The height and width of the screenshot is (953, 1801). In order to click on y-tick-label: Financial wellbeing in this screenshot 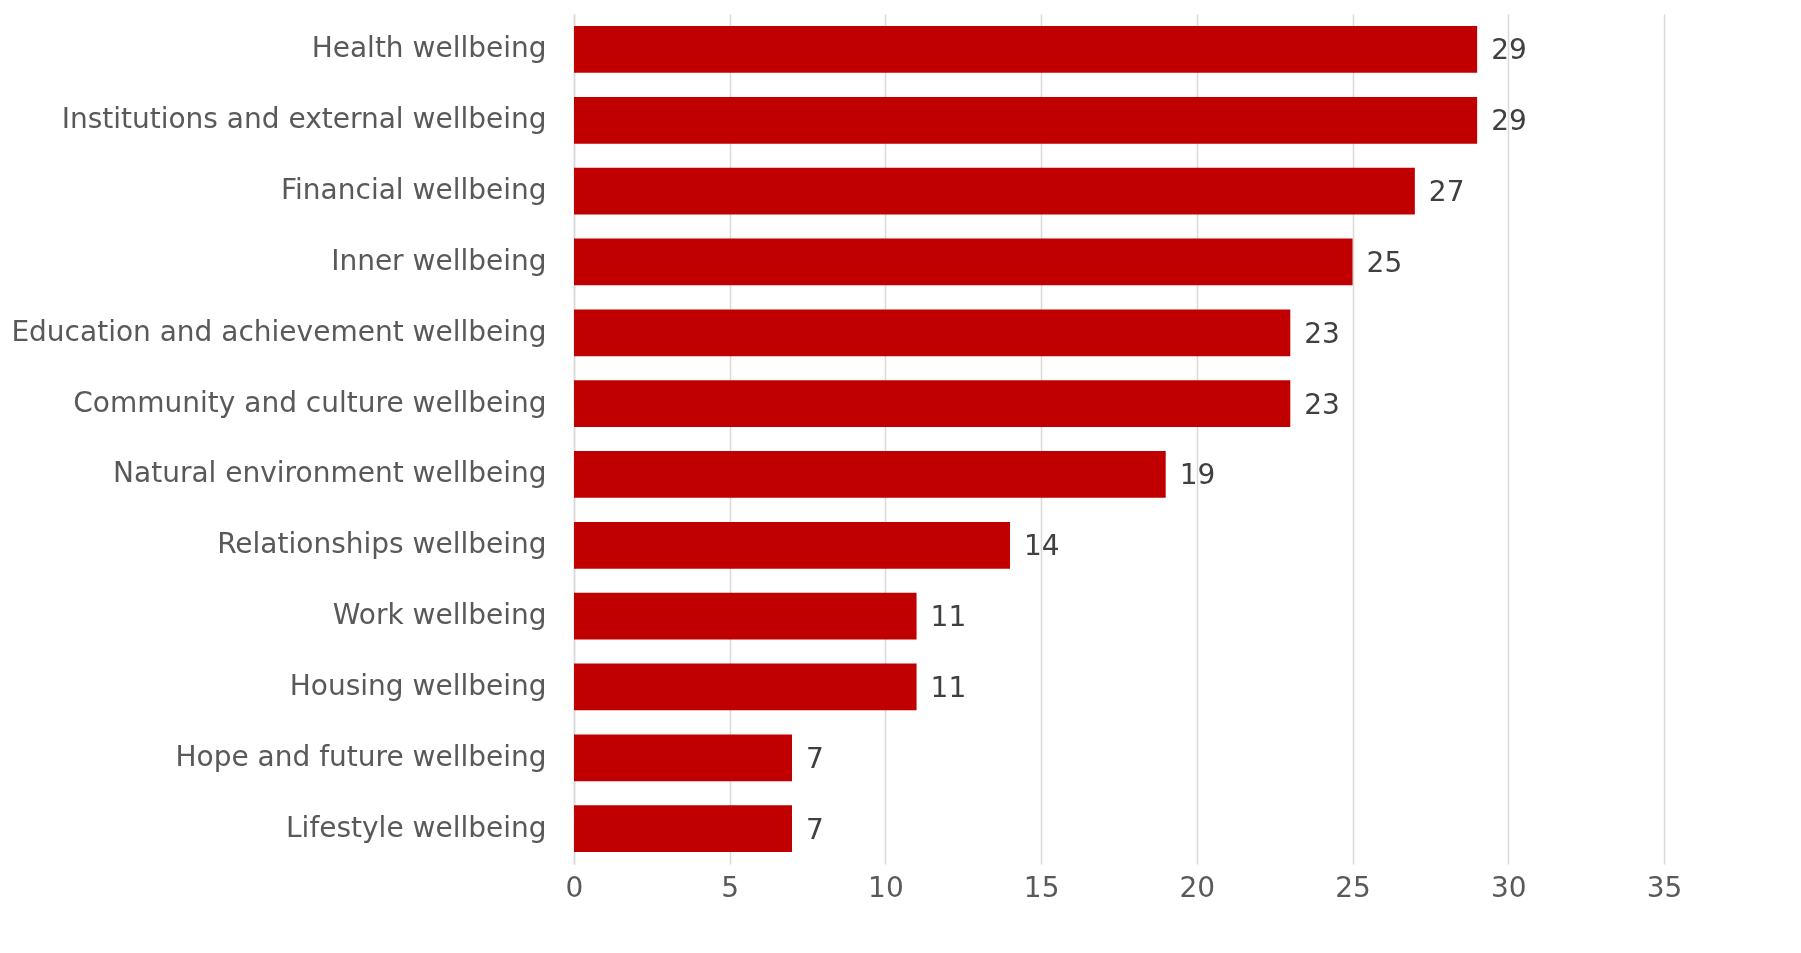, I will do `click(414, 190)`.